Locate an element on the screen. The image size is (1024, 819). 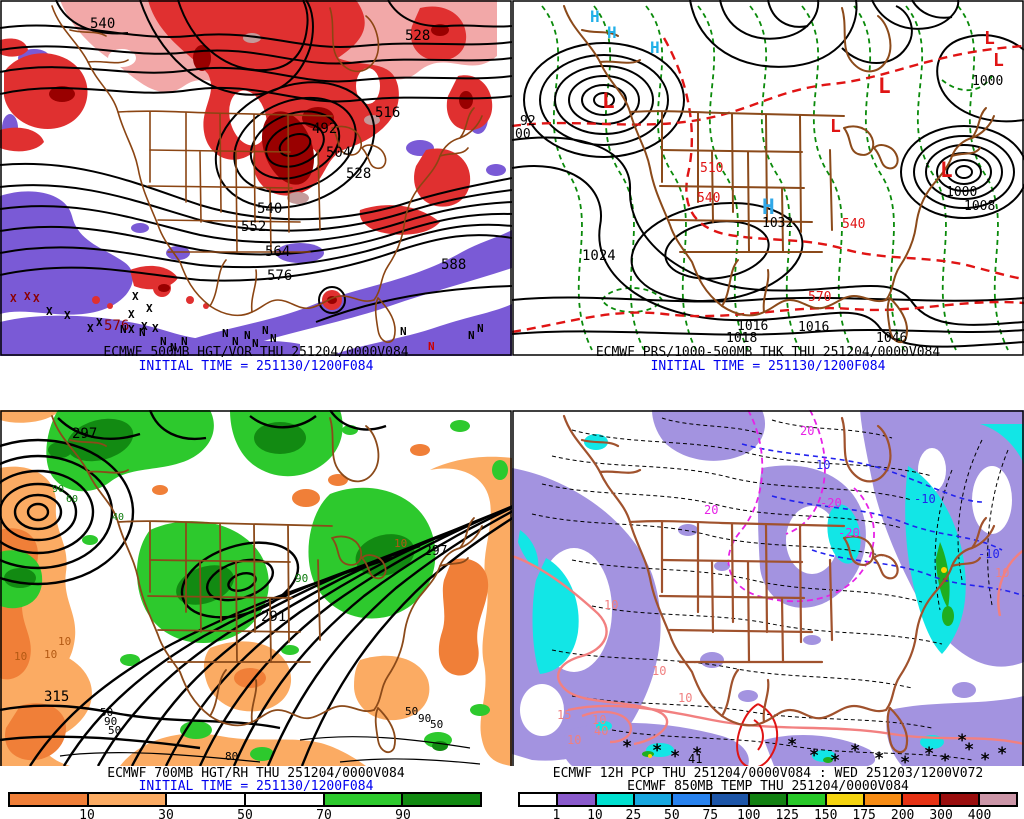
pcp-colorbar-segments is located at coordinates (768, 799).